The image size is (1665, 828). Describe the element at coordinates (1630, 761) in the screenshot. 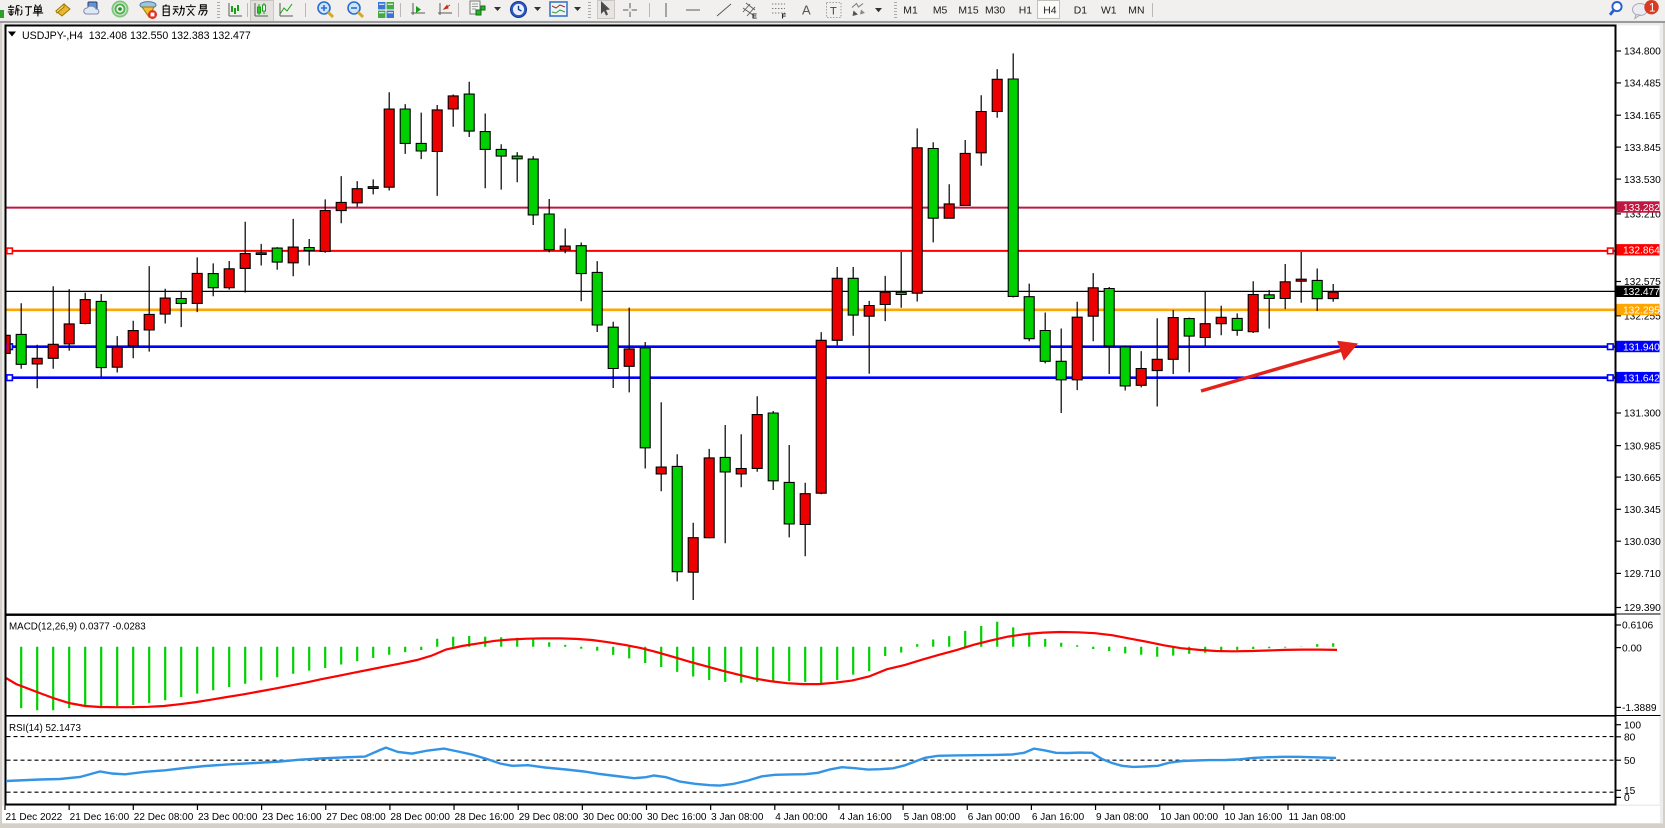

I see `svg-text: 50` at that location.